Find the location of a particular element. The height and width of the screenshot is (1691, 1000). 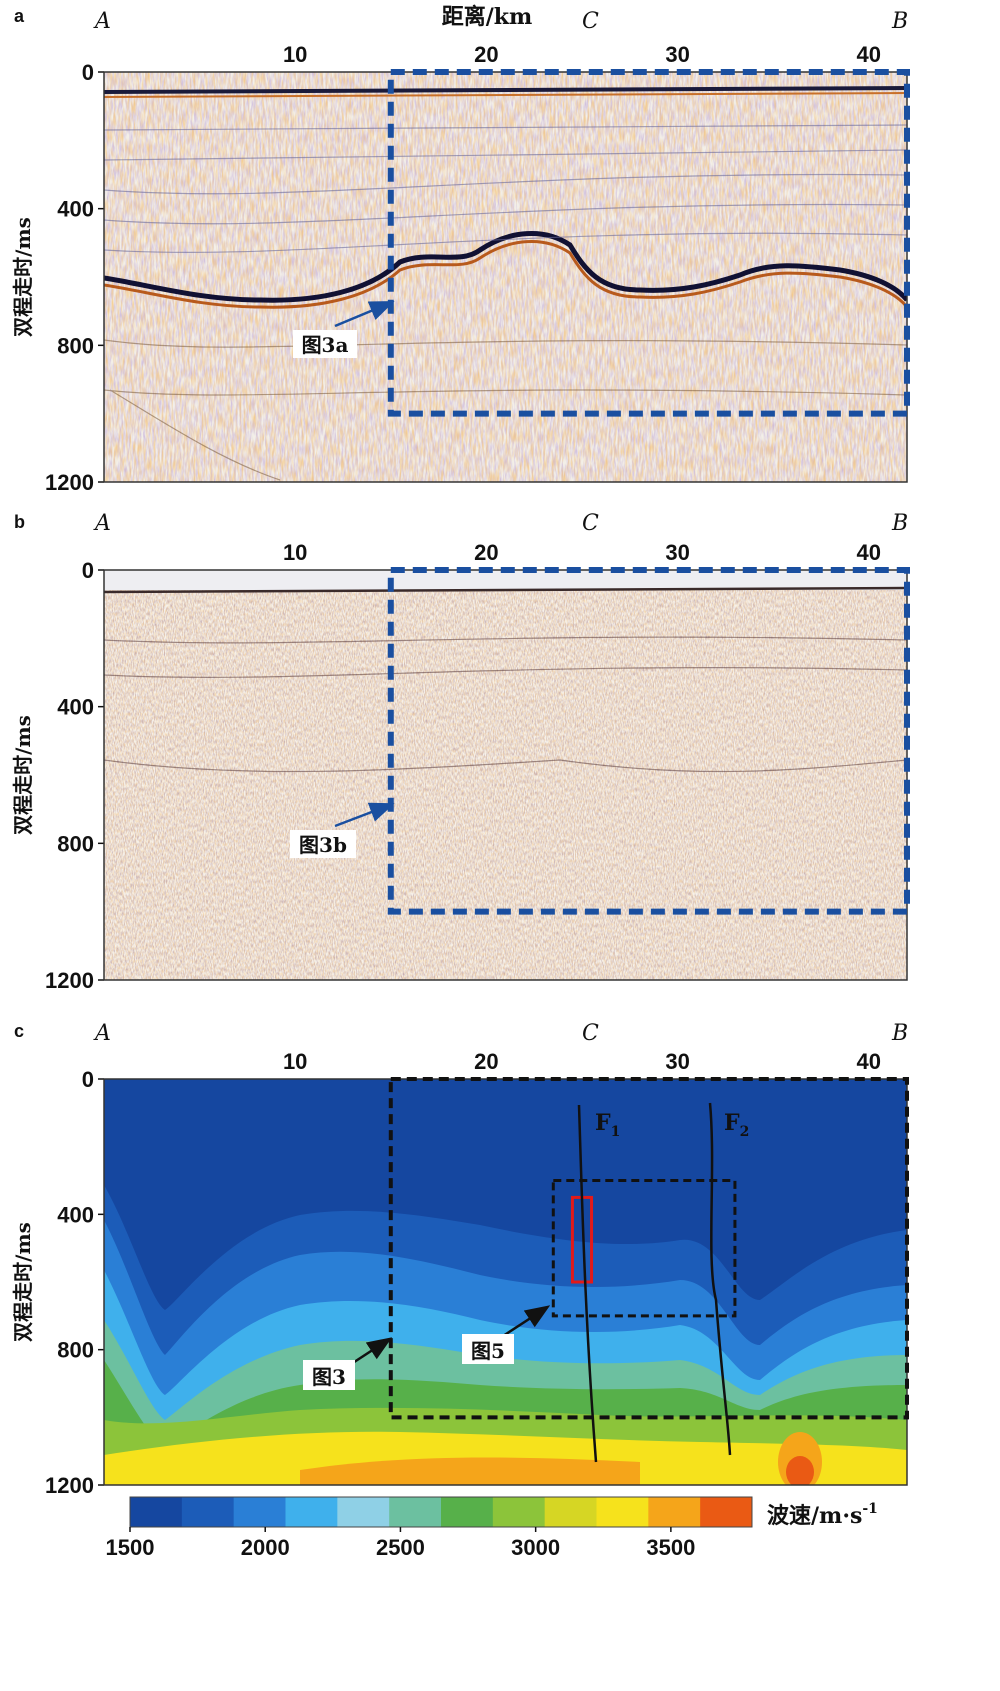

colorbar-ticks: 1500 2000 2500 3000 3500 is located at coordinates (400, 1543).